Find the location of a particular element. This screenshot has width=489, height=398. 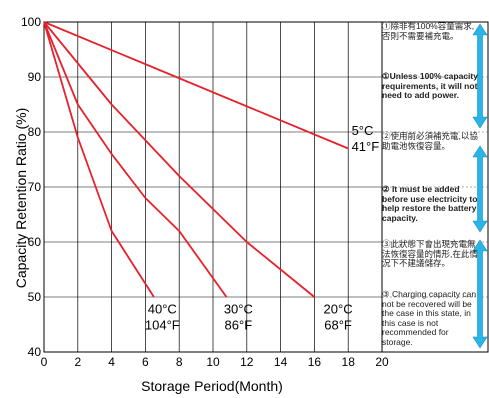

series-label-temp-f: 86°F is located at coordinates (239, 325).